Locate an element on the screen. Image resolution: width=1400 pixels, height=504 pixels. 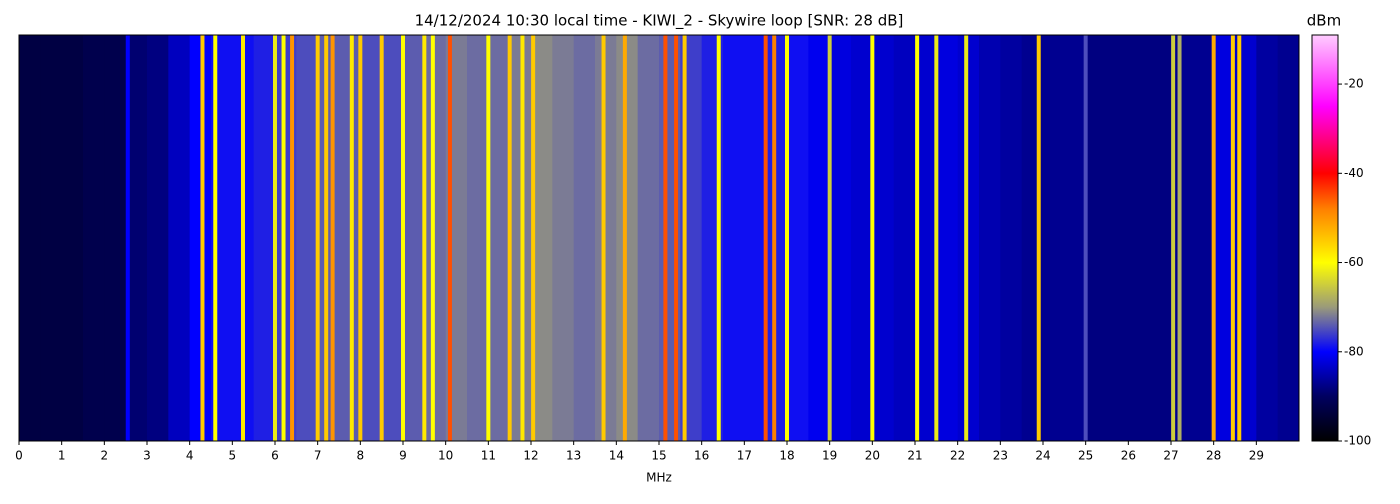
x-tick-label: 25 is located at coordinates (1085, 456).